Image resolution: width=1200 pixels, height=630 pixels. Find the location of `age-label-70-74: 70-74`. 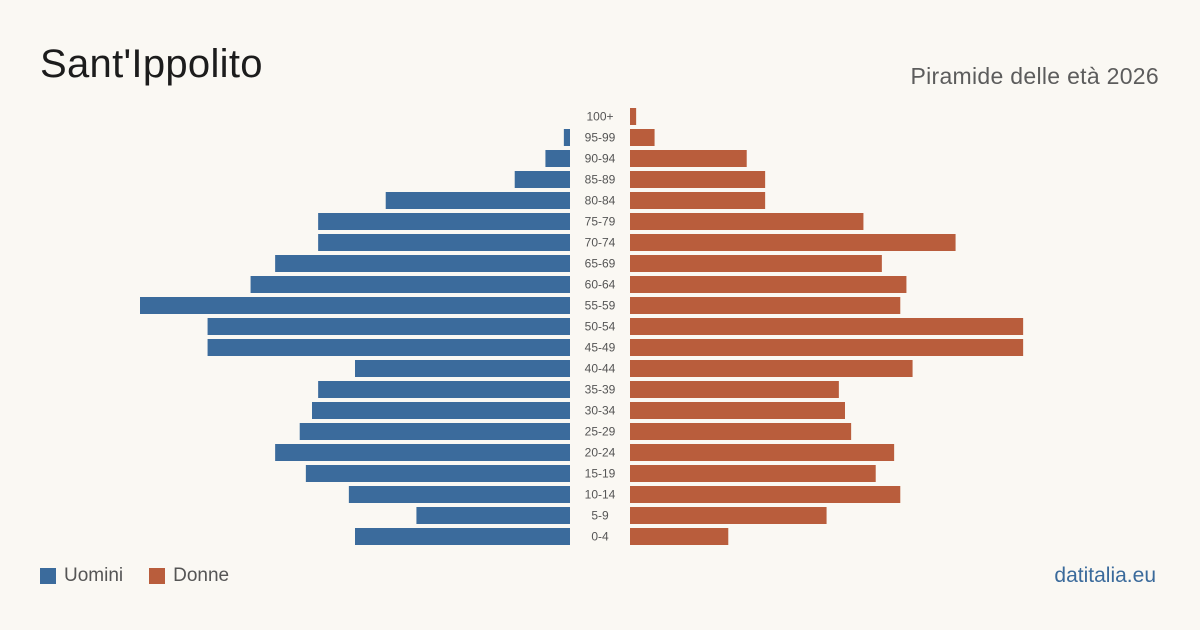

age-label-70-74: 70-74 is located at coordinates (600, 243).